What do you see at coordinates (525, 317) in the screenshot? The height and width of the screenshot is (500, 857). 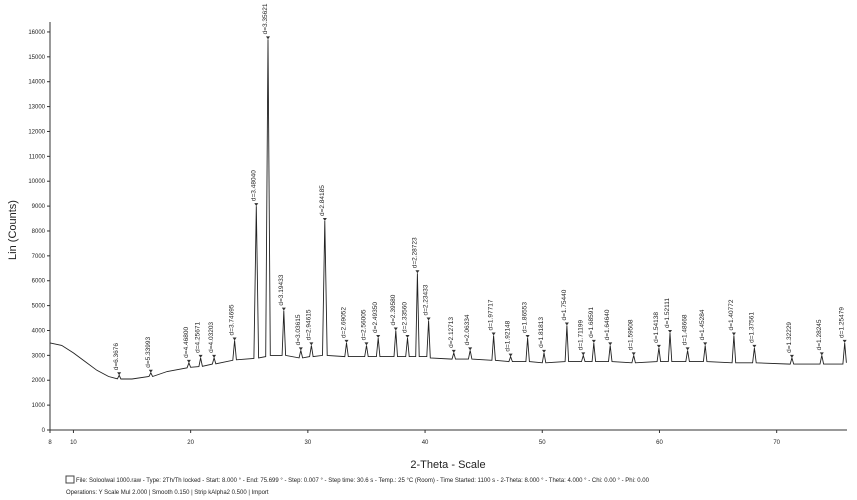 I see `peak-label: d=1.86553` at bounding box center [525, 317].